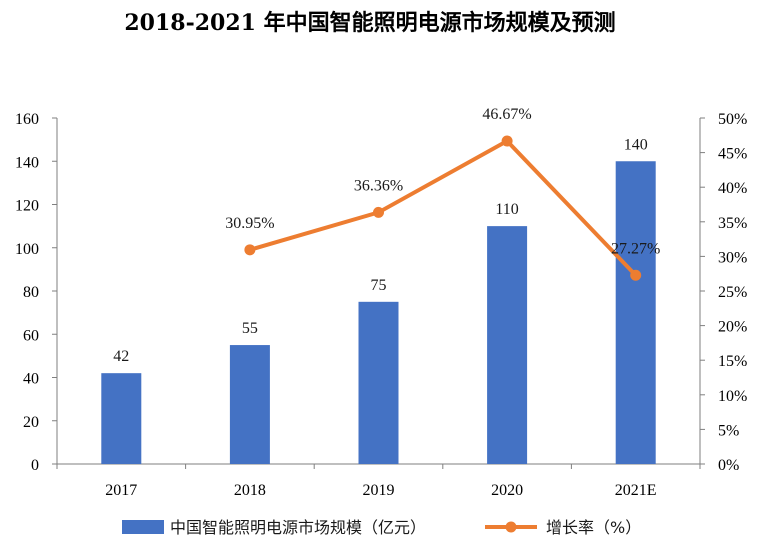 This screenshot has height=551, width=763. I want to click on left-axis-ticks: 0 20 40 60 80 100 120 140 160, so click(27, 292).